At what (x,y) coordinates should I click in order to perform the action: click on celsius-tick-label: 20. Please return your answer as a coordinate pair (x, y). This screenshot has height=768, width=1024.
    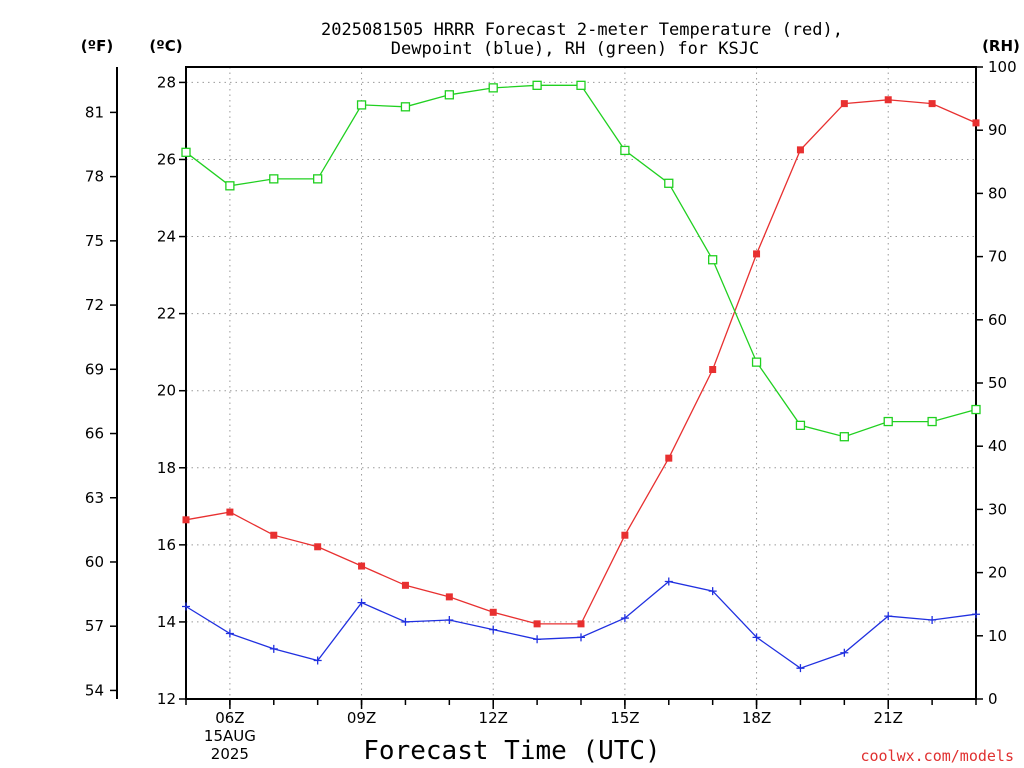
    Looking at the image, I should click on (166, 391).